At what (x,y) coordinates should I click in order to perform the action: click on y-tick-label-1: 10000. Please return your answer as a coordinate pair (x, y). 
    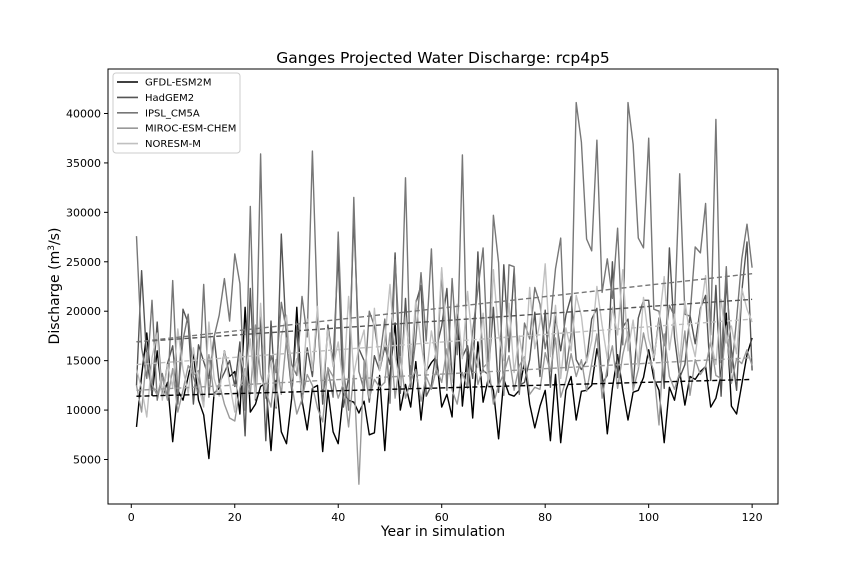
    Looking at the image, I should click on (83, 410).